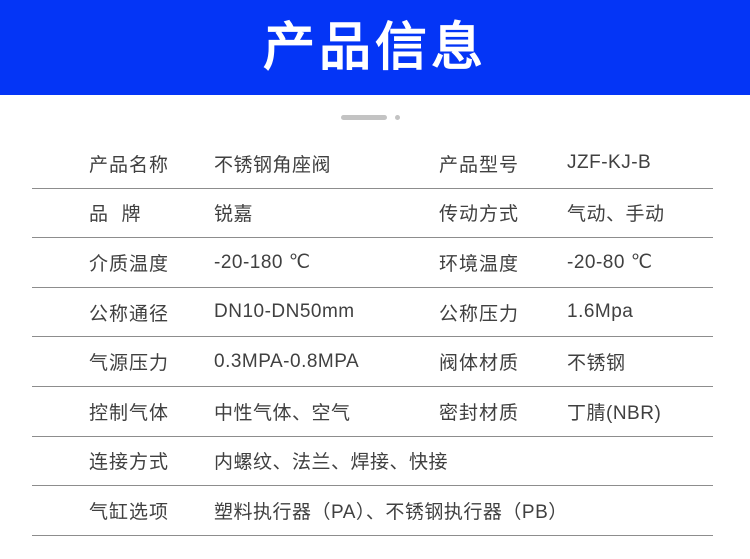 The image size is (750, 559). What do you see at coordinates (129, 463) in the screenshot?
I see `spec-label: 连接方式` at bounding box center [129, 463].